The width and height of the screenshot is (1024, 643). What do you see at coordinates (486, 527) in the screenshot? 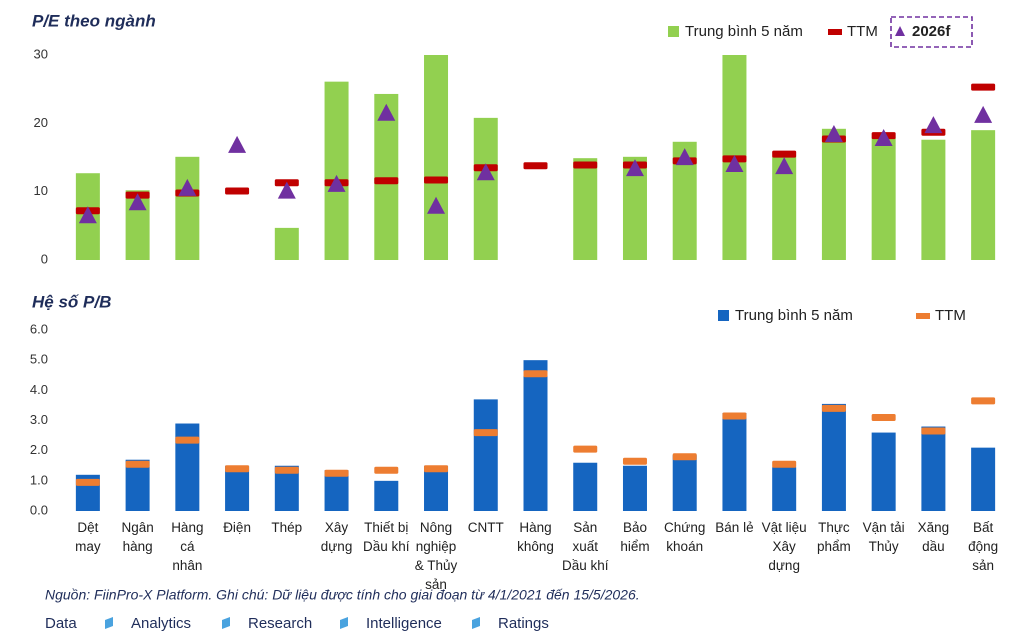
I see `x-tick-label: CNTT` at bounding box center [486, 527].